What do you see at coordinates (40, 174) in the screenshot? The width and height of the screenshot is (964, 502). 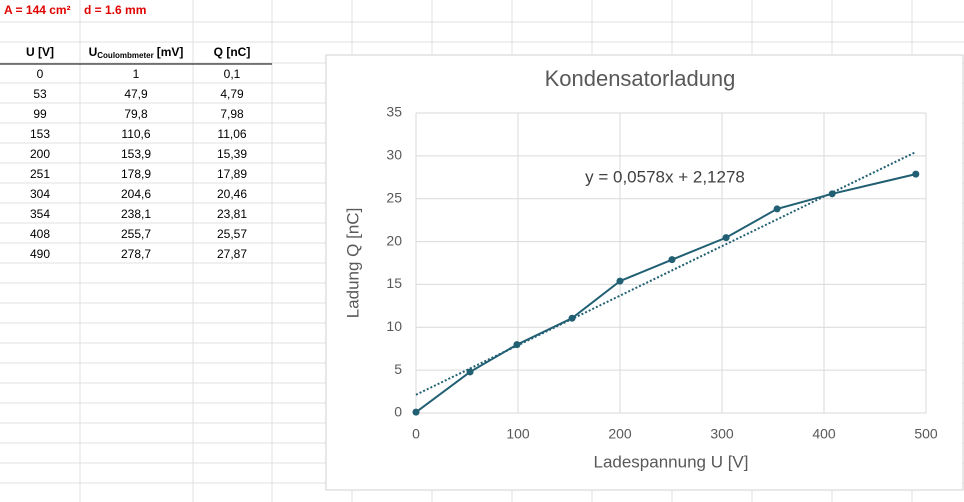 I see `cell-text: 251` at bounding box center [40, 174].